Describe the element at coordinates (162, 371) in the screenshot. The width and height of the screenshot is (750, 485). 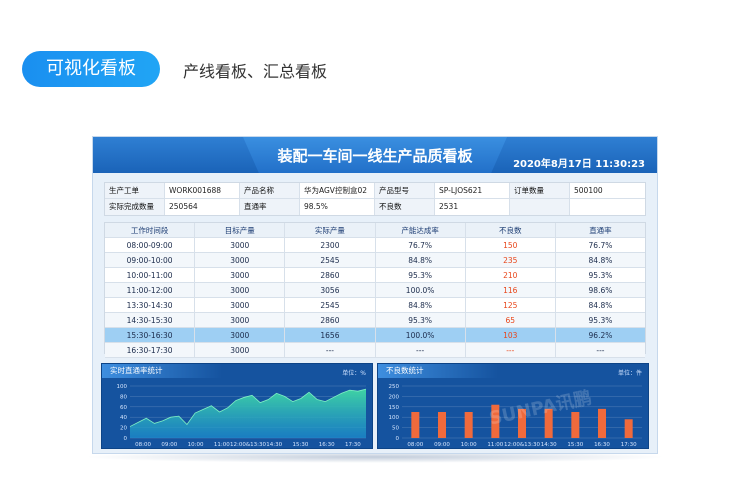
I see `pass-rate-title: 实时直通率统计` at that location.